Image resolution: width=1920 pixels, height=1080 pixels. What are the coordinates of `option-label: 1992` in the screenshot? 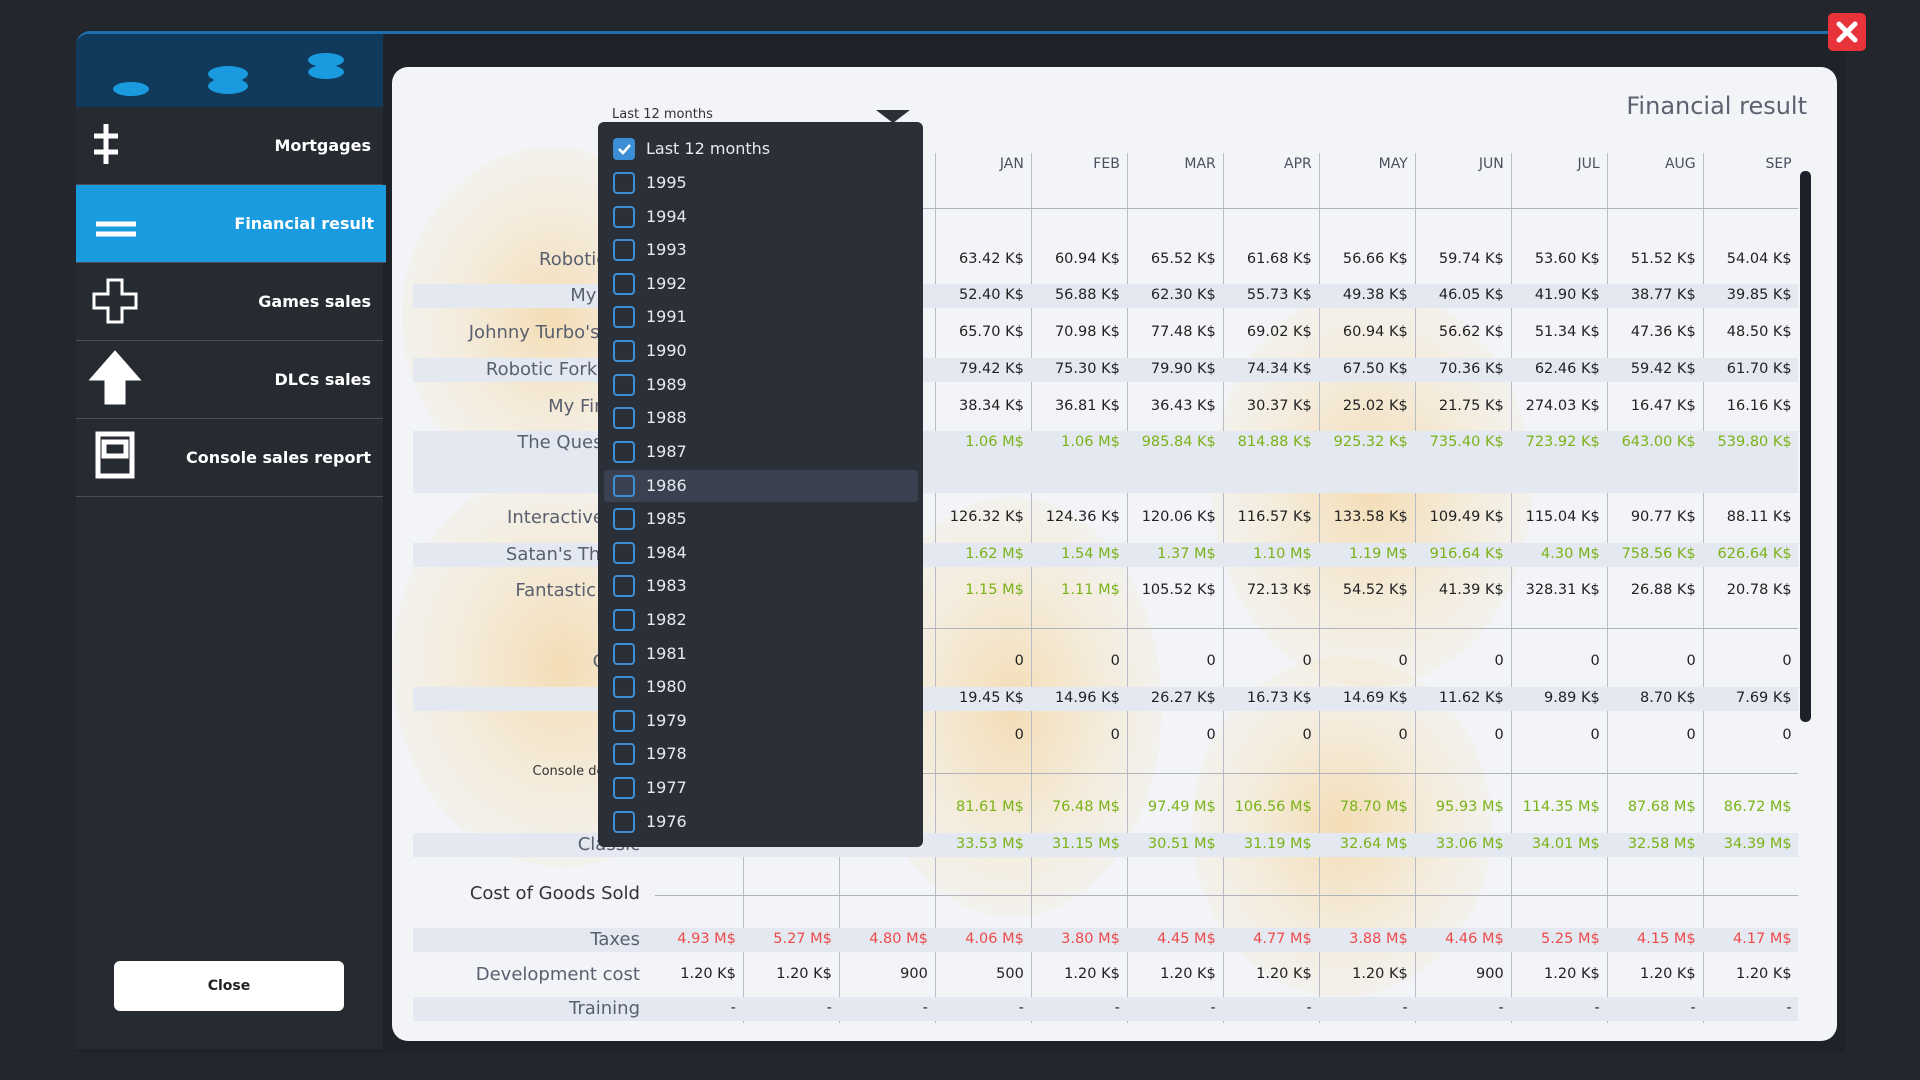 It's located at (666, 283).